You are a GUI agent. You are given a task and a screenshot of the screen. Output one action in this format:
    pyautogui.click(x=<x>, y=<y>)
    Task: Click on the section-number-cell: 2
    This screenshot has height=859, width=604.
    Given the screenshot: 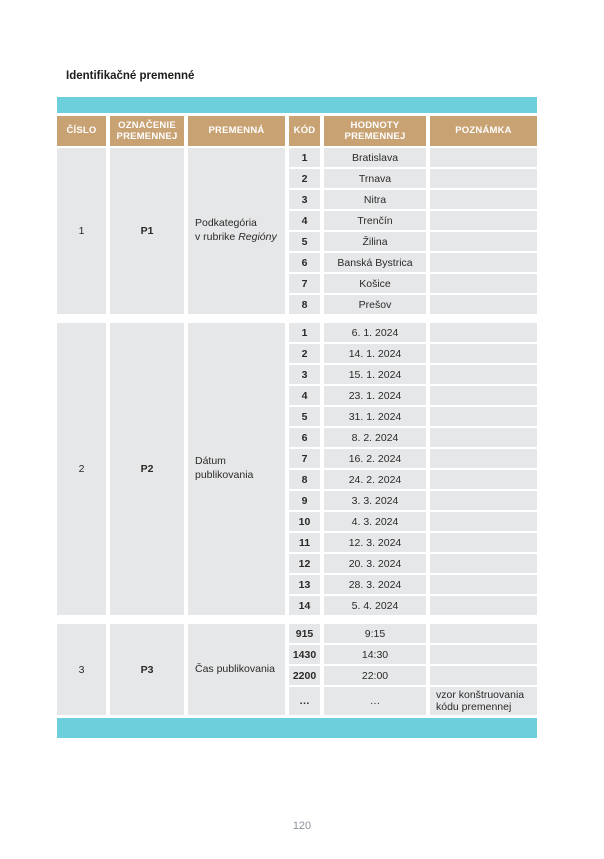 What is the action you would take?
    pyautogui.click(x=81, y=469)
    